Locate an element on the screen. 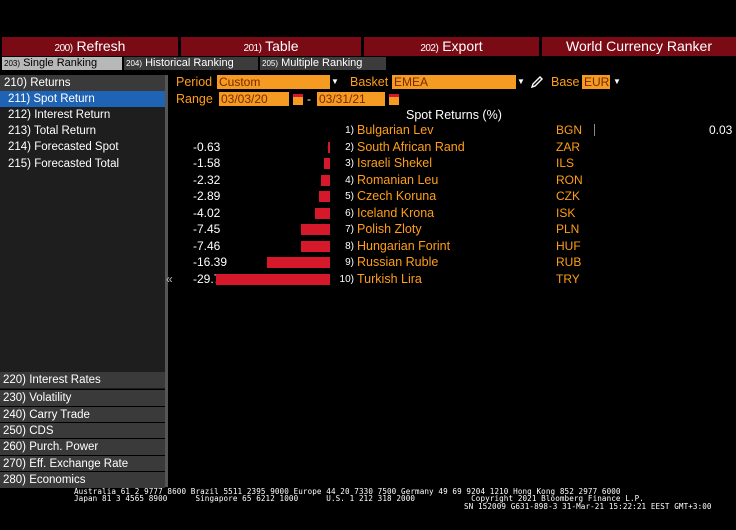  tab-multiple-ranking: 205) Multiple Ranking is located at coordinates (323, 63).